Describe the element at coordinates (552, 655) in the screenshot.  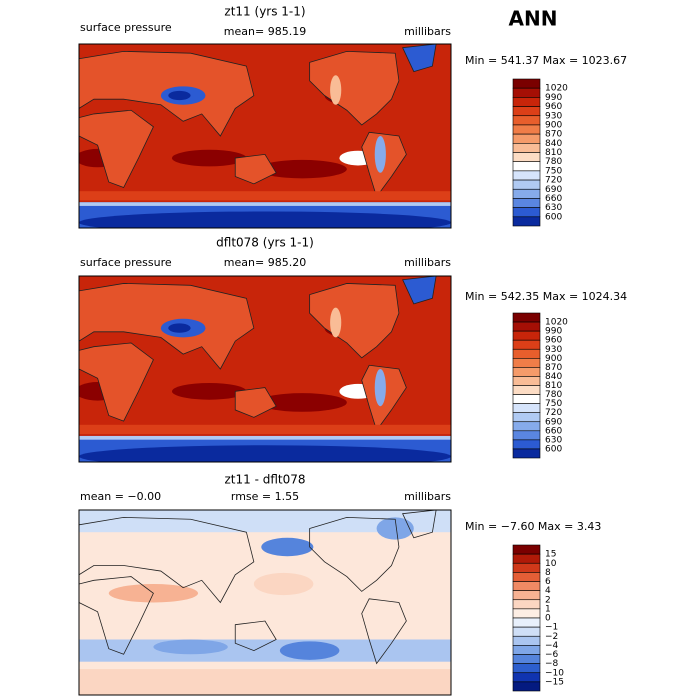
I see `colorbar-label: −6` at that location.